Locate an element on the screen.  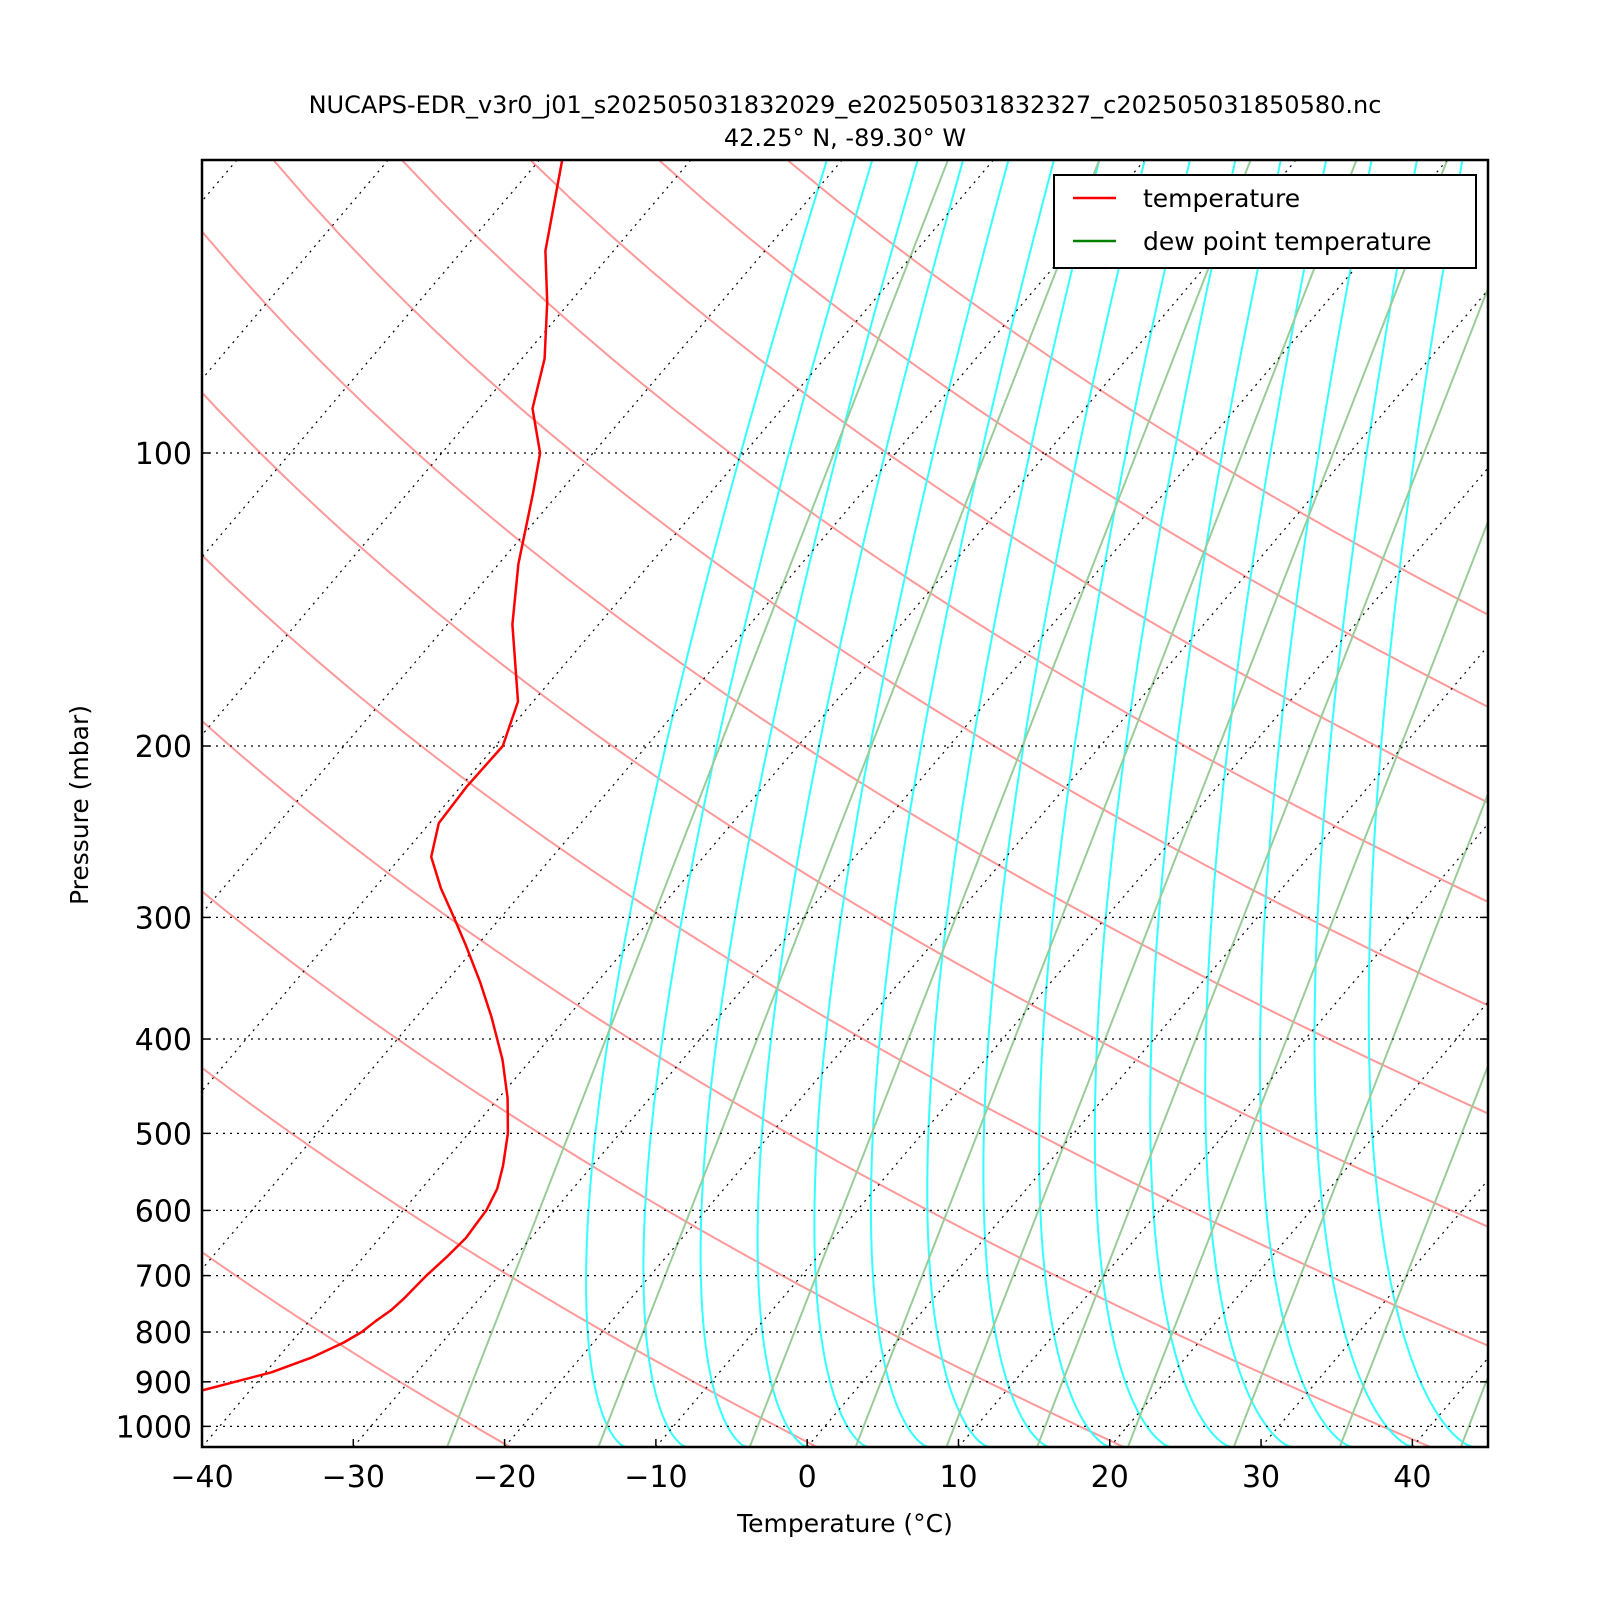
x-tick-label: 0 is located at coordinates (807, 1477).